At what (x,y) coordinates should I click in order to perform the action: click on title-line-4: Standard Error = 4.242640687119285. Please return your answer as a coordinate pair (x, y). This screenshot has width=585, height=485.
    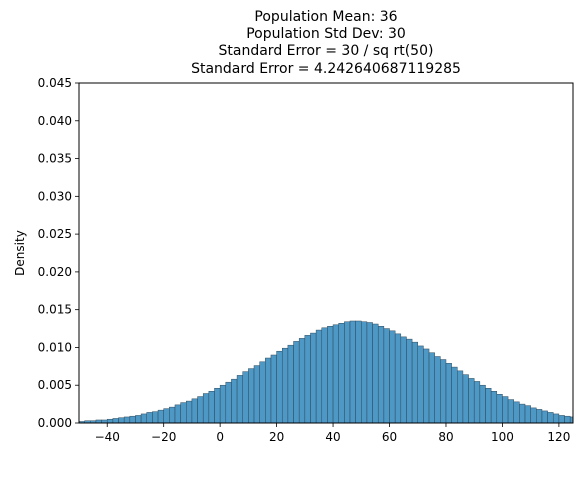
    Looking at the image, I should click on (326, 69).